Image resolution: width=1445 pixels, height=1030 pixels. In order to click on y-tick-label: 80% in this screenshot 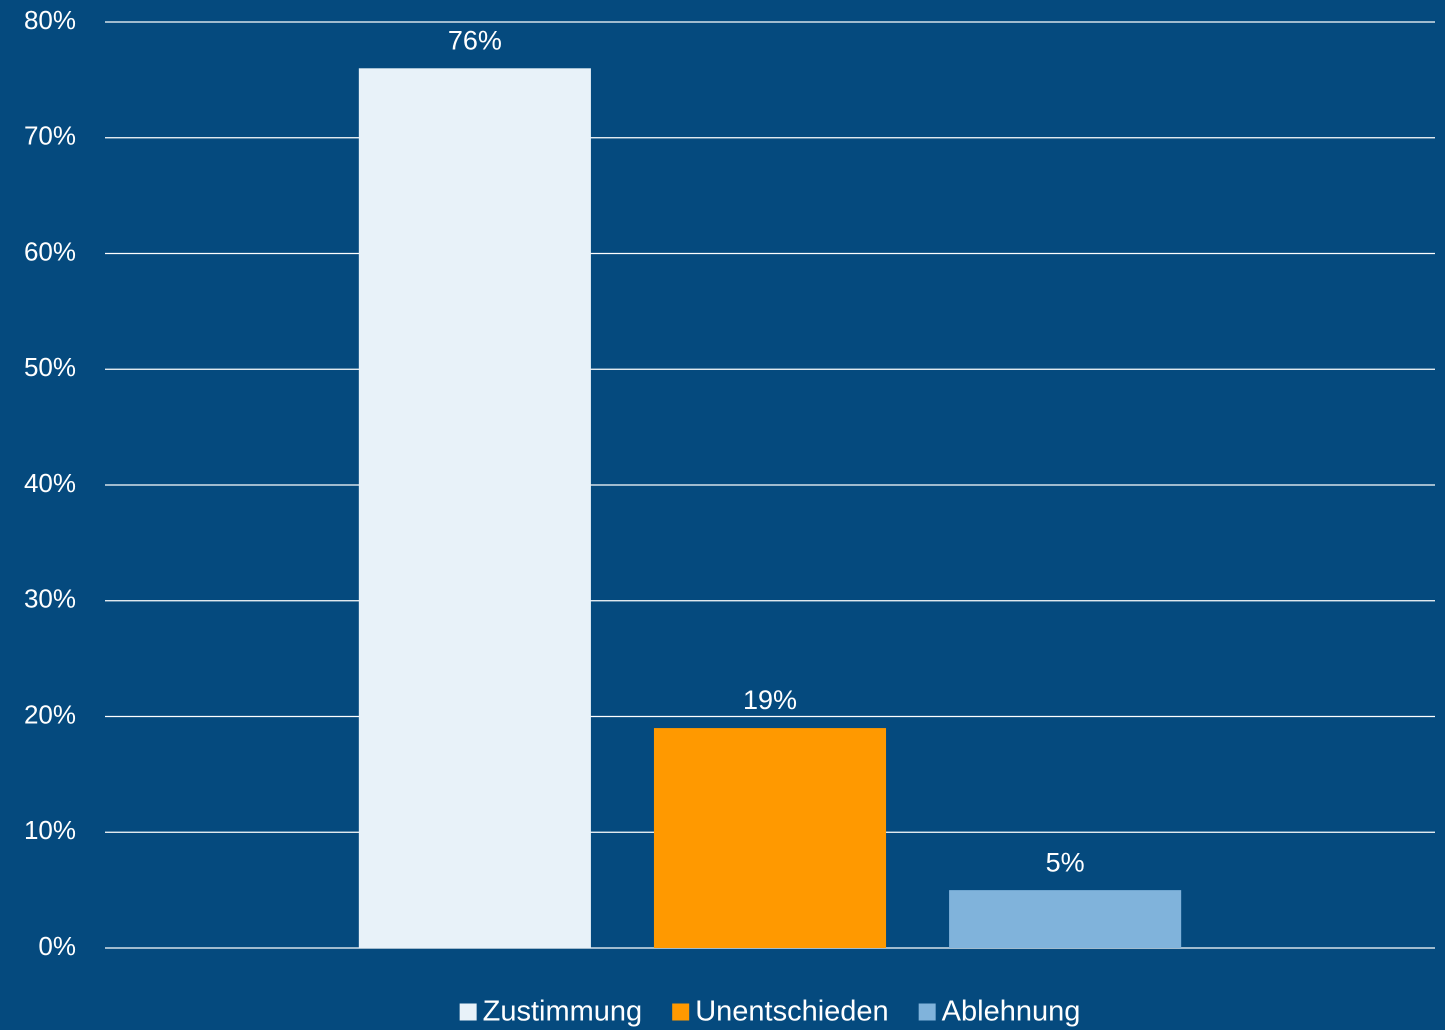, I will do `click(50, 20)`.